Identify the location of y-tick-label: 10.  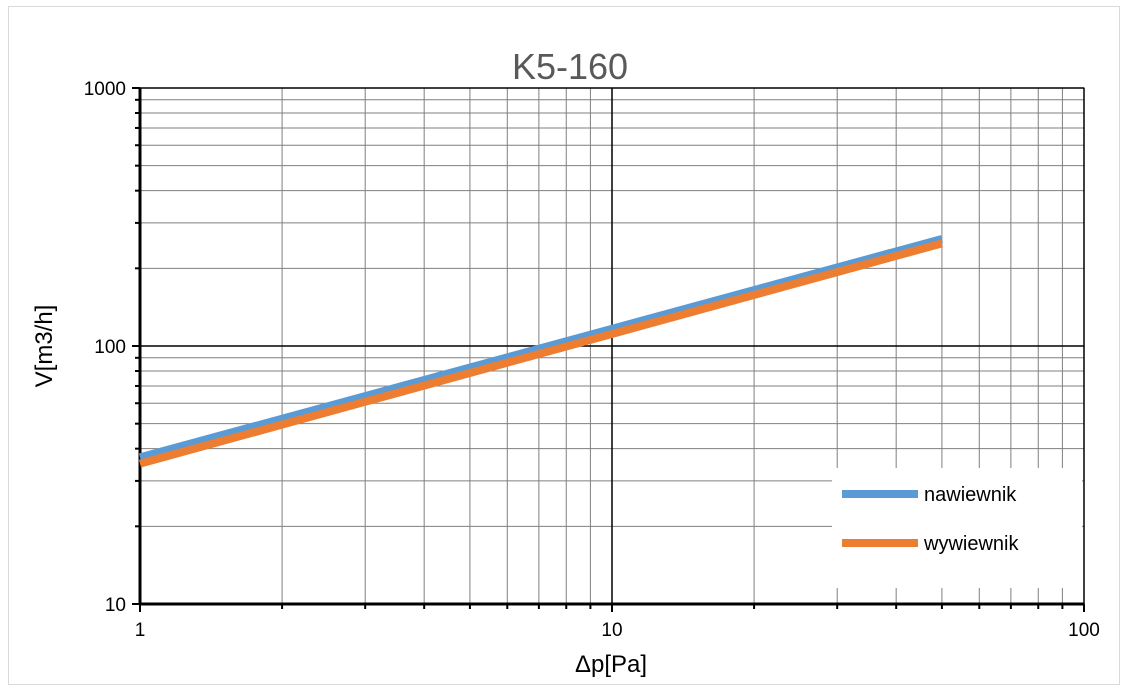
(115, 605).